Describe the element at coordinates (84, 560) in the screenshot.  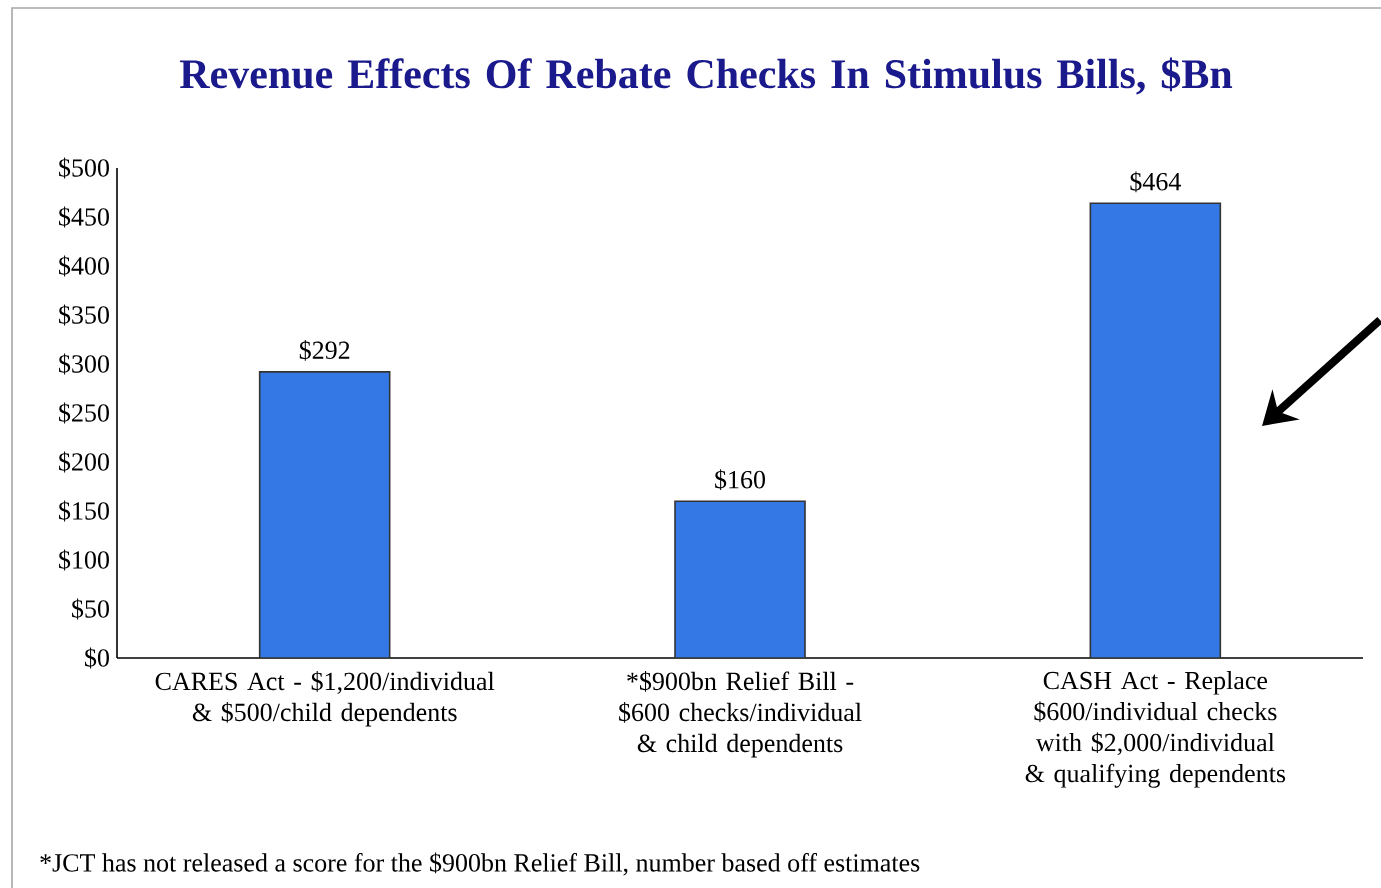
I see `y-tick-label: $100` at that location.